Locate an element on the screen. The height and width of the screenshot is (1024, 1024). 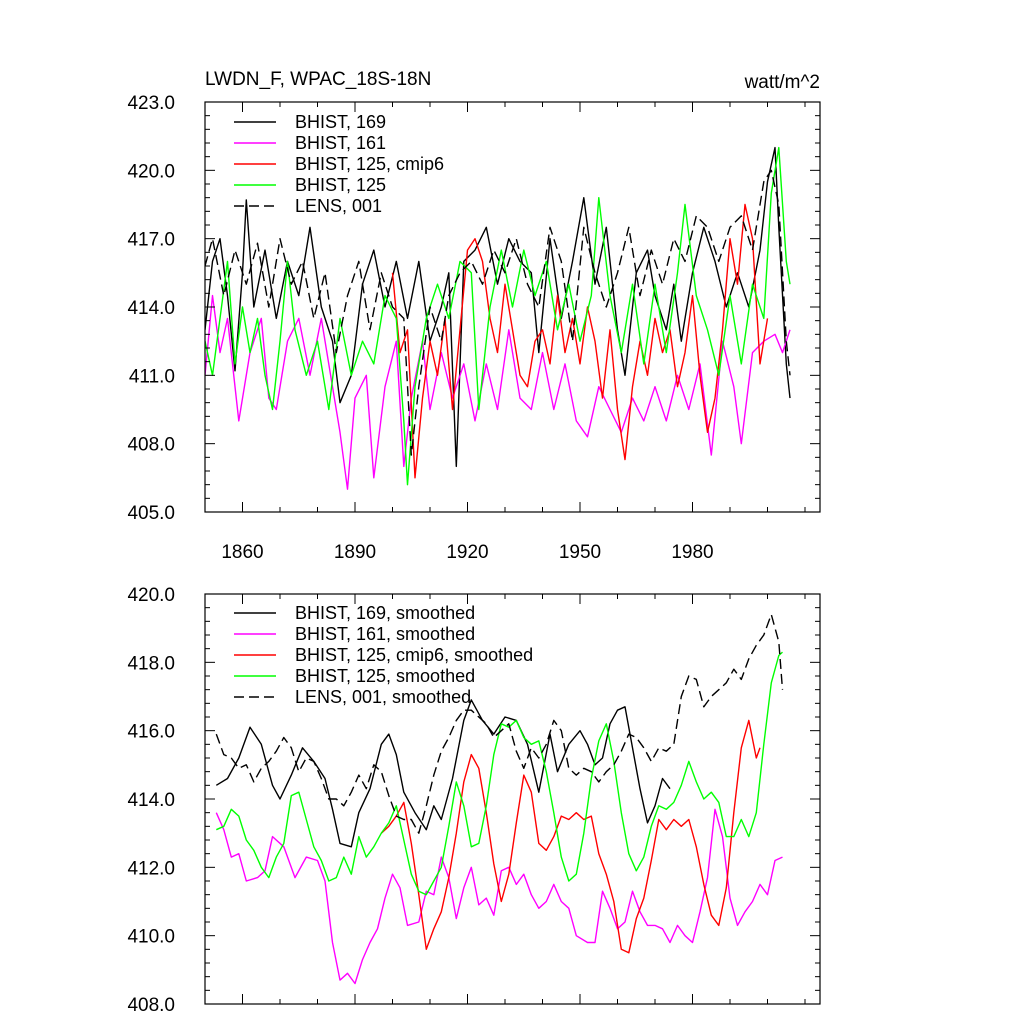
y-tick-label: 412.0 is located at coordinates (151, 868).